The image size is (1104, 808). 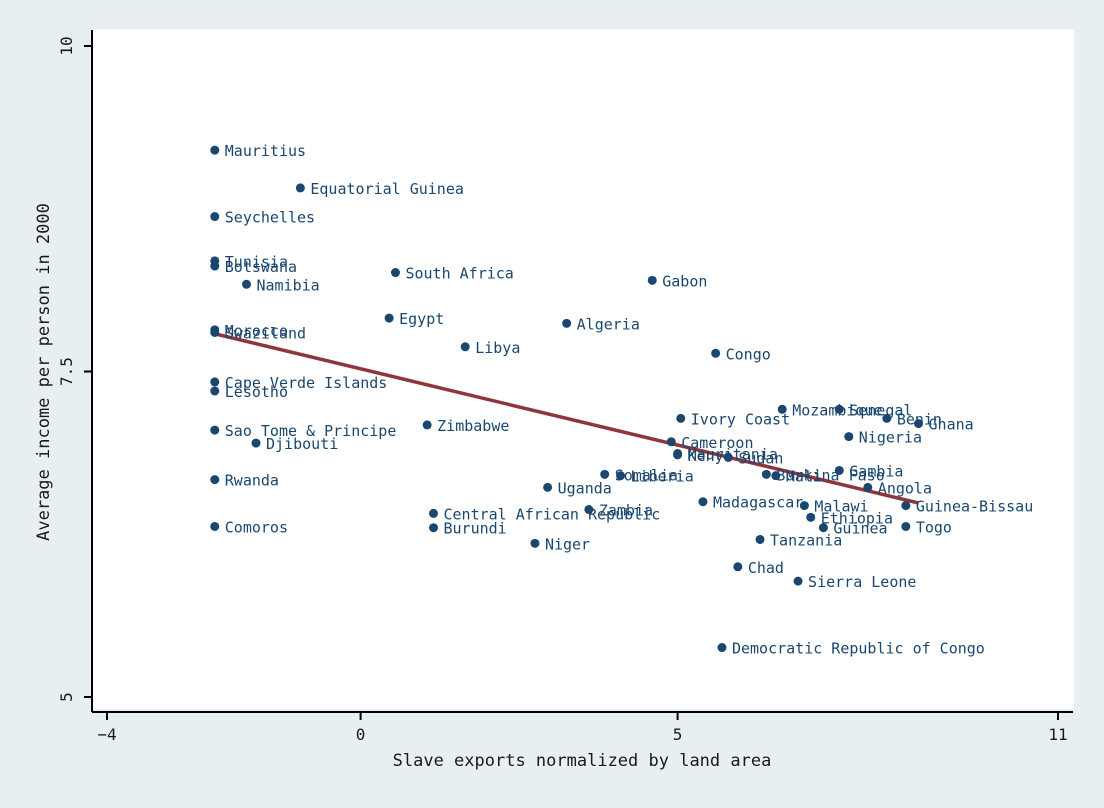 I want to click on point-label: Ethiopia, so click(x=857, y=518).